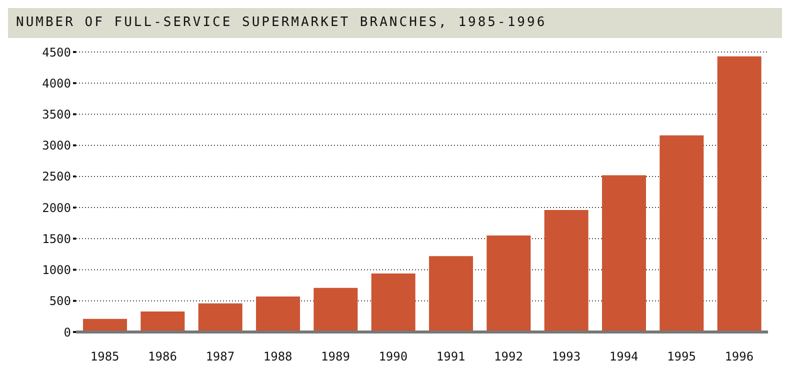 Image resolution: width=790 pixels, height=386 pixels. Describe the element at coordinates (56, 52) in the screenshot. I see `y-tick-label: 4500` at that location.